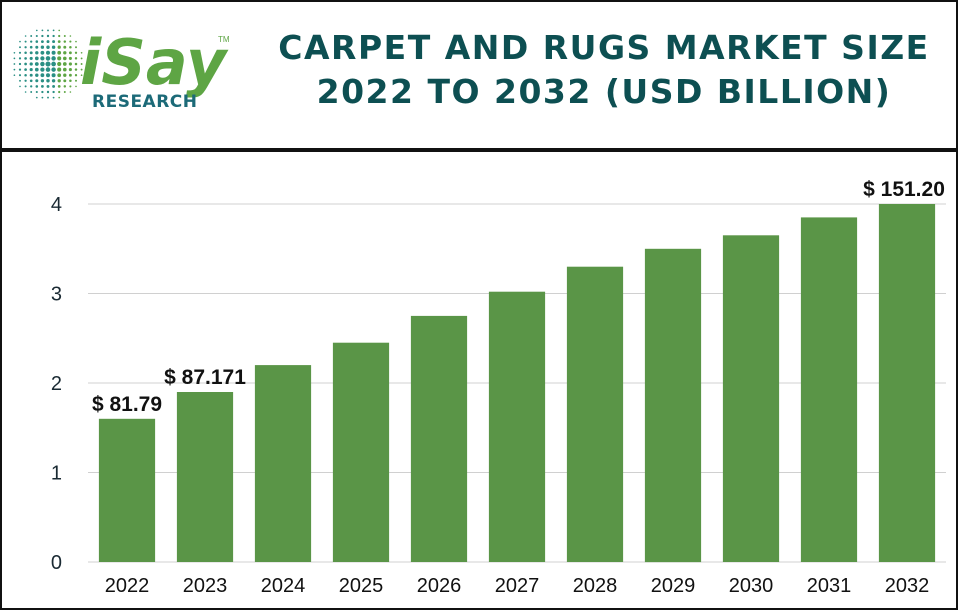 This screenshot has height=610, width=958. Describe the element at coordinates (361, 586) in the screenshot. I see `x-tick-label: 2025` at that location.